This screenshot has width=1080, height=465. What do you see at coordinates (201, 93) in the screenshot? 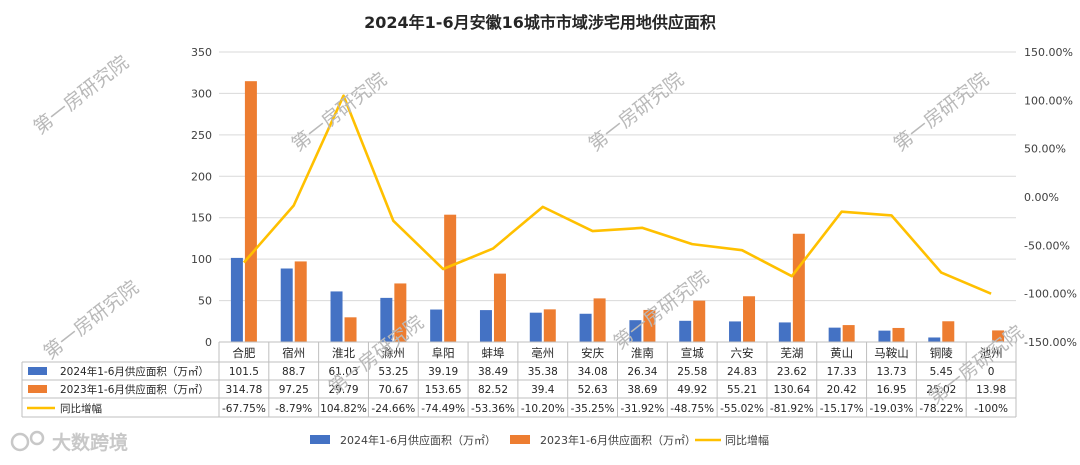
I see `y-left-tick-label: 300` at bounding box center [201, 93].